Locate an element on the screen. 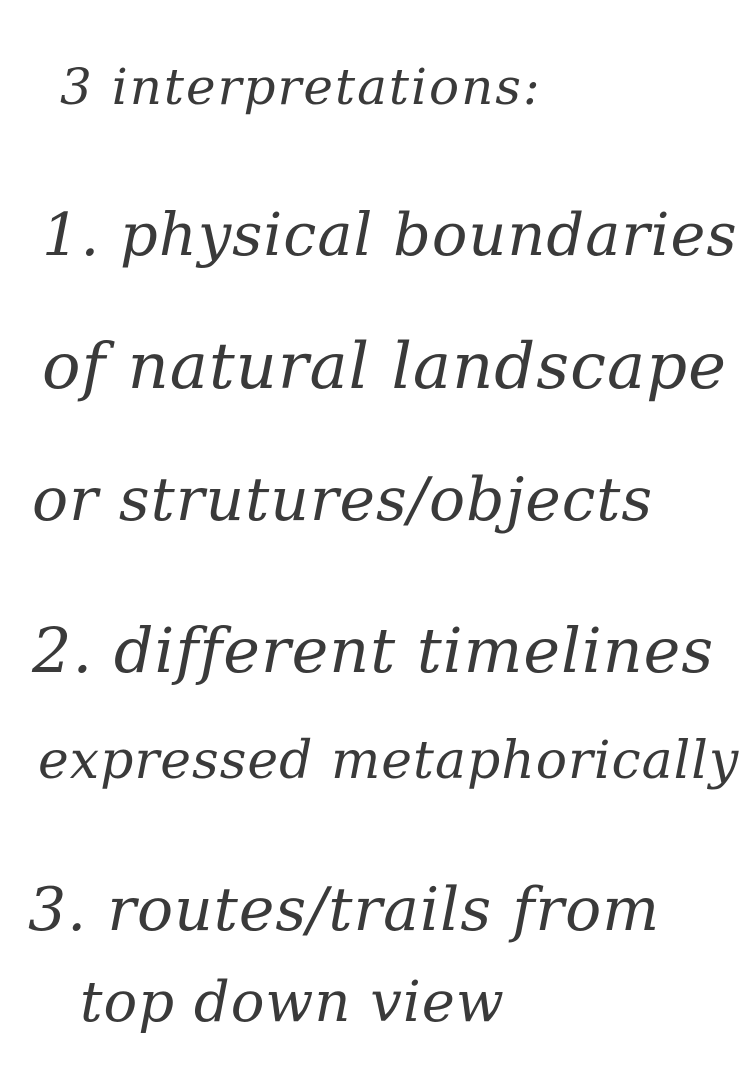  note-line-1a: 1. physical boundaries is located at coordinates (390, 234).